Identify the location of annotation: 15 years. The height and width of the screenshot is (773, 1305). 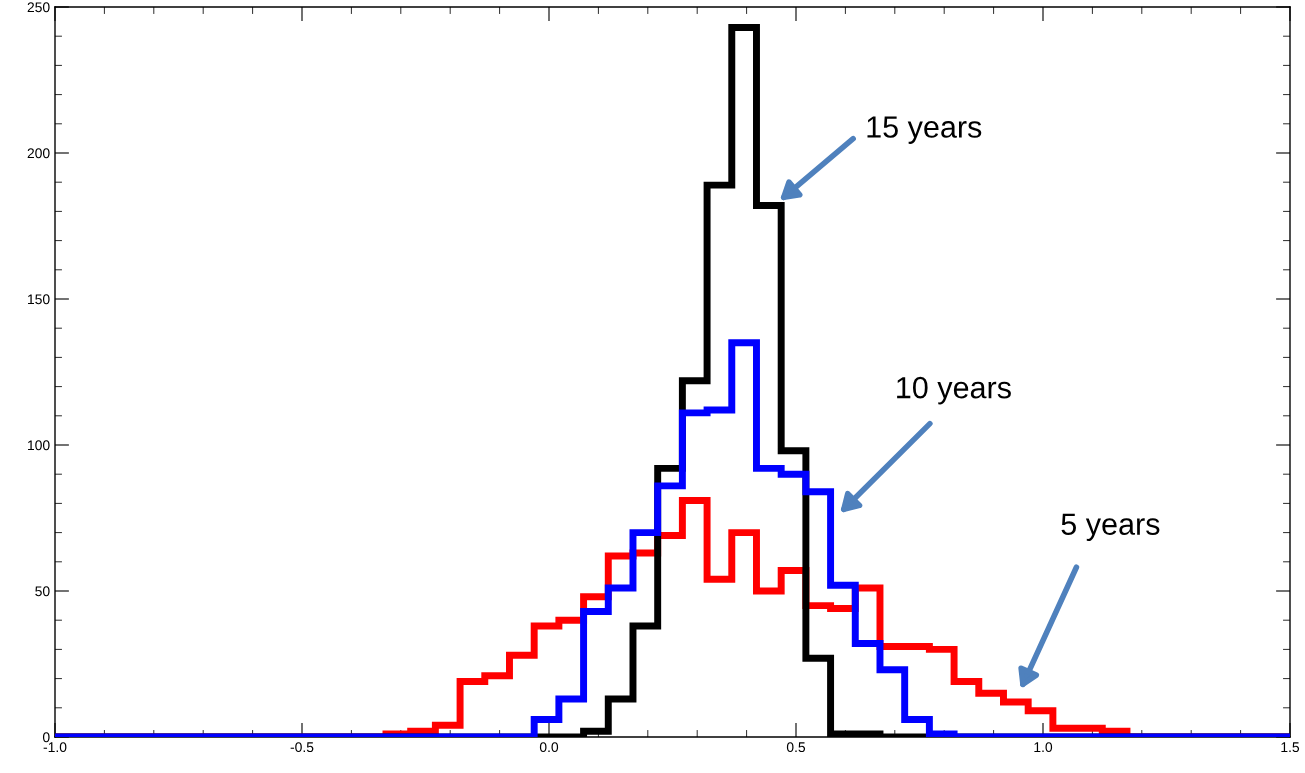
(924, 130).